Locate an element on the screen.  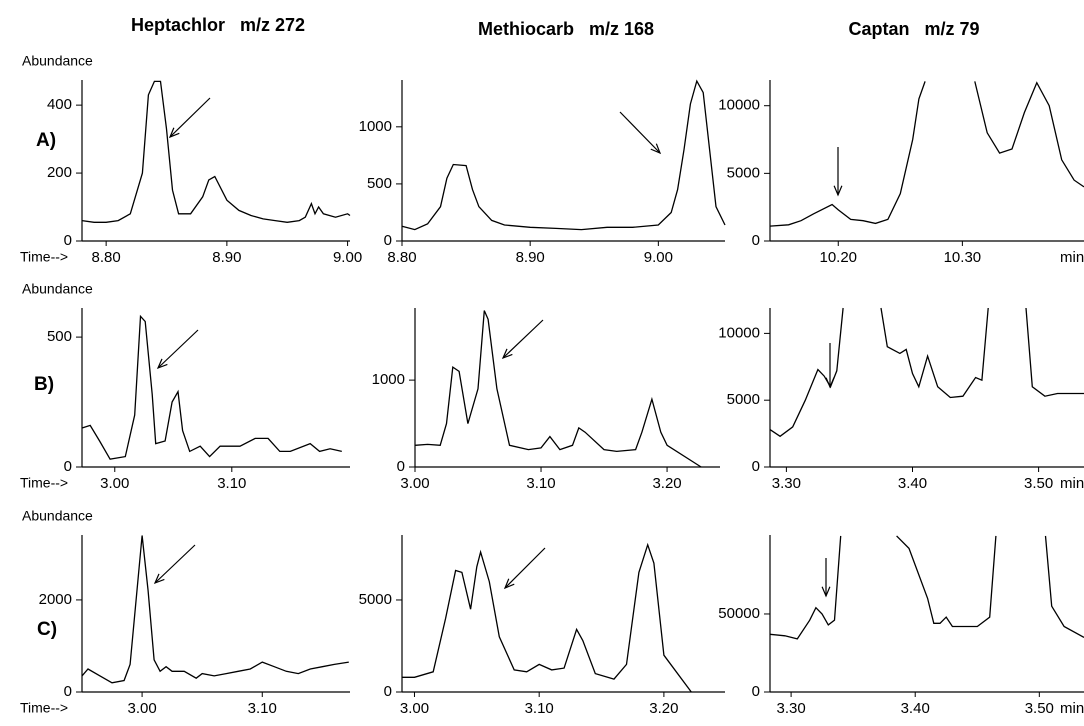
row-label: A) is located at coordinates (46, 140).